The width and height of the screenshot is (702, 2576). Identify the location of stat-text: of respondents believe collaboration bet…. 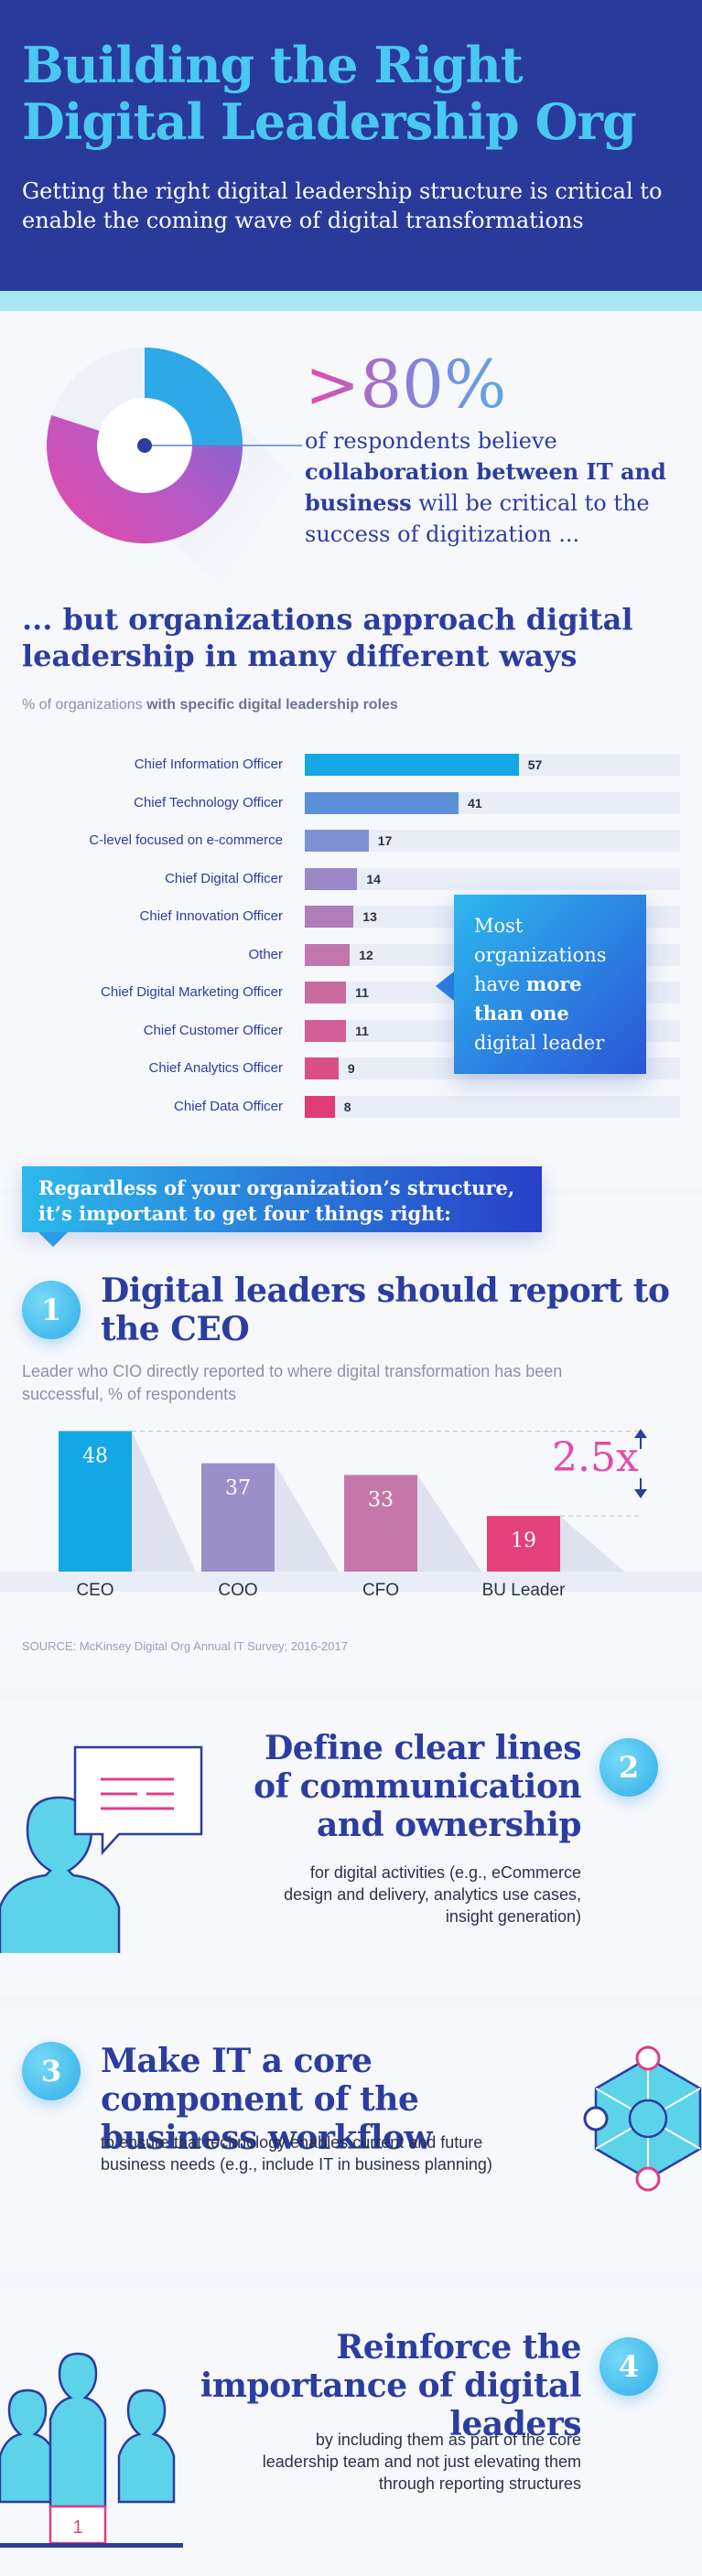
(488, 488).